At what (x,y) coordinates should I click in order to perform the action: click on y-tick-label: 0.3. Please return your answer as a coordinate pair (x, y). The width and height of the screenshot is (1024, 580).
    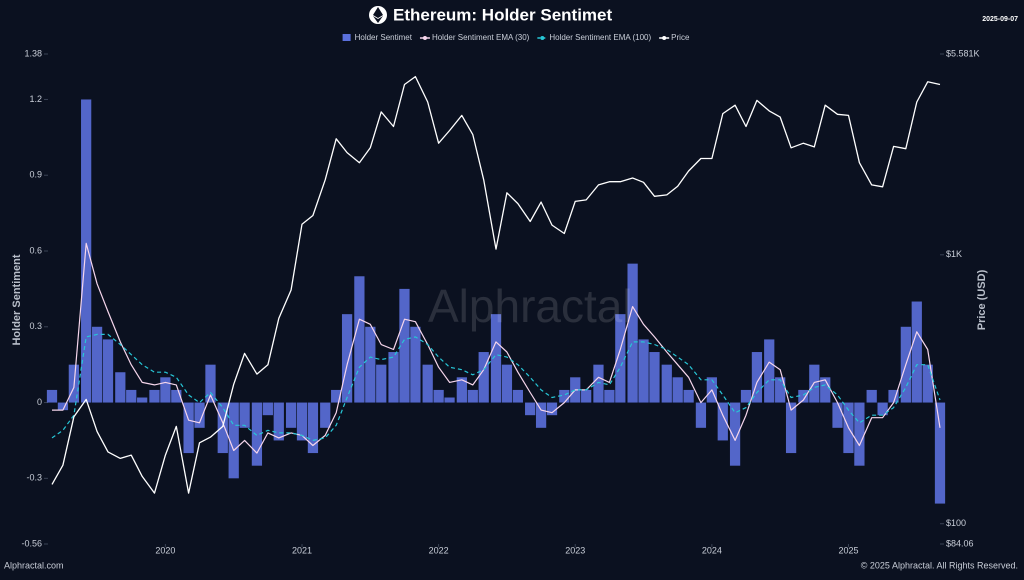
    Looking at the image, I should click on (35, 326).